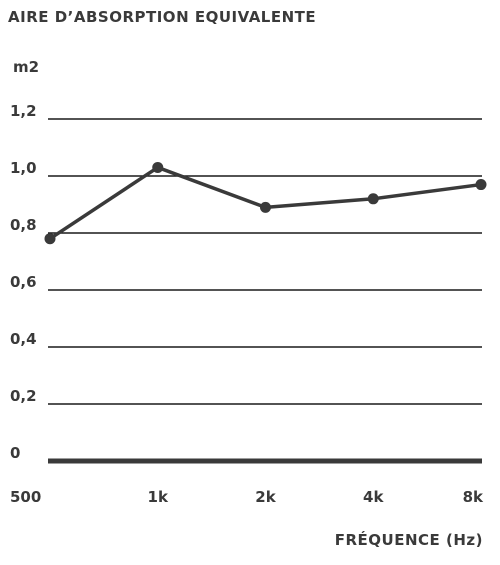  I want to click on x-tick-label: 2k, so click(265, 497).